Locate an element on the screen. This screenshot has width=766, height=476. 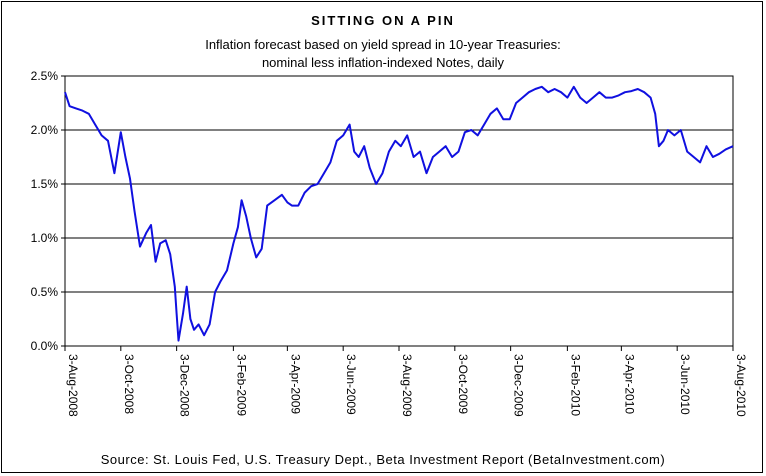
x-tick-label-10: 3-Apr-2010 is located at coordinates (629, 384).